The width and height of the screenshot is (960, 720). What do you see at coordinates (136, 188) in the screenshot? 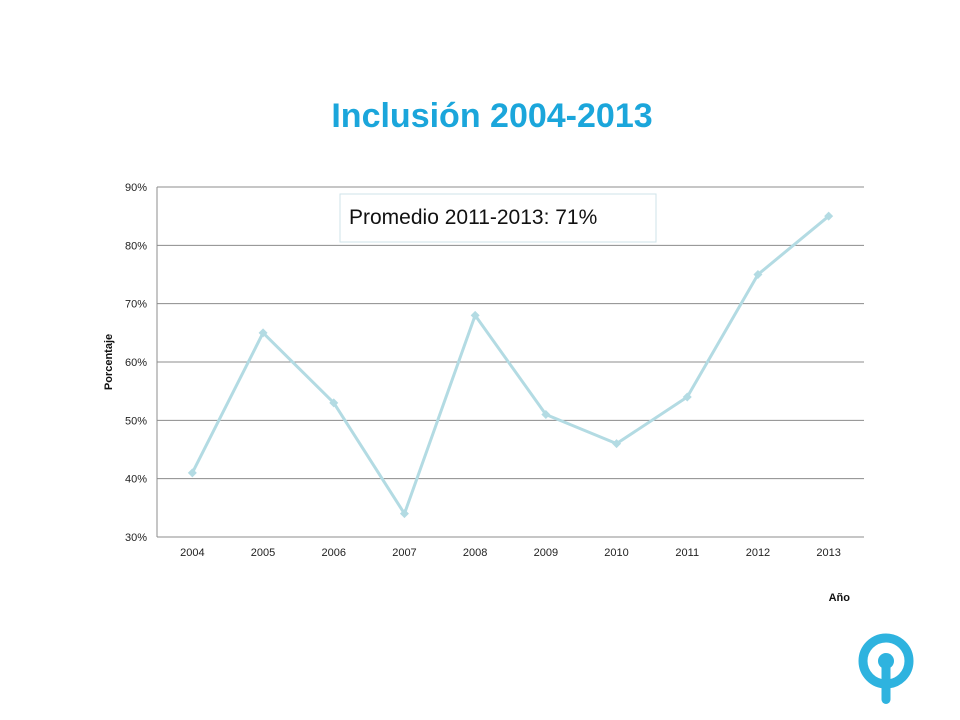
I see `y-tick-label: 90%` at bounding box center [136, 188].